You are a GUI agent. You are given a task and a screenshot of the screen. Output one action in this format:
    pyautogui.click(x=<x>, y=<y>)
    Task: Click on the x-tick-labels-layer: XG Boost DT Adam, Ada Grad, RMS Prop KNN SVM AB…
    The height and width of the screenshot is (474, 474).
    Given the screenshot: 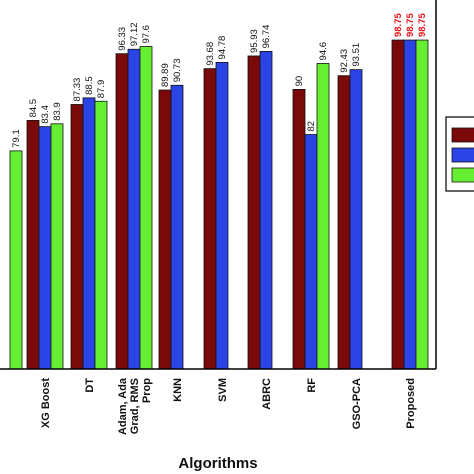 What is the action you would take?
    pyautogui.click(x=228, y=406)
    